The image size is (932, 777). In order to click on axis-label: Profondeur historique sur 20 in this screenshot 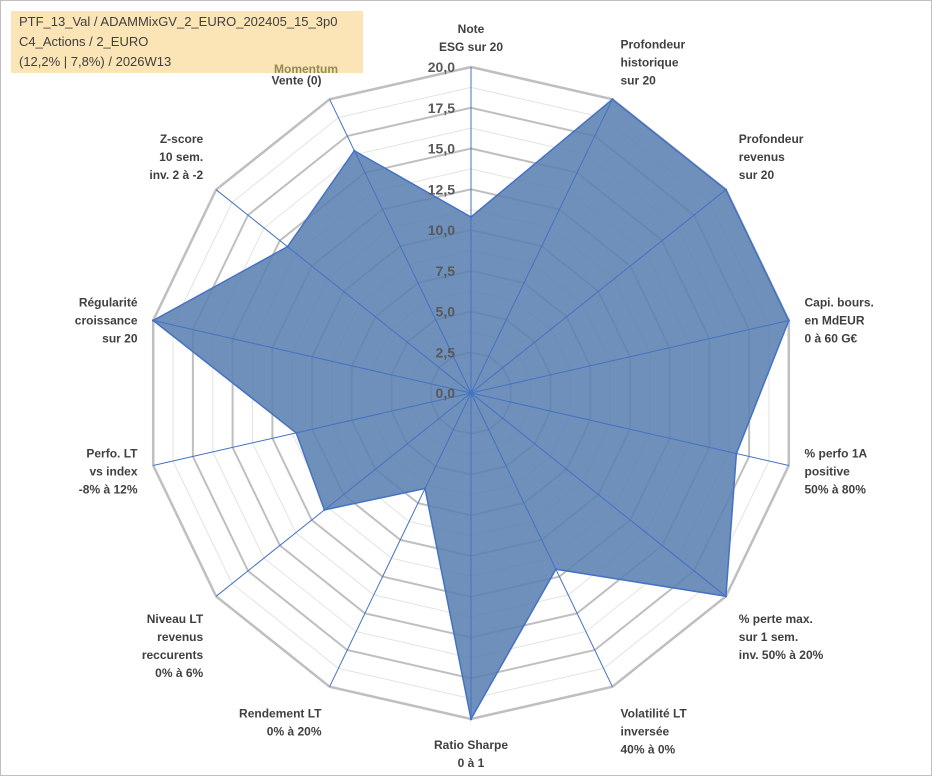, I will do `click(653, 63)`.